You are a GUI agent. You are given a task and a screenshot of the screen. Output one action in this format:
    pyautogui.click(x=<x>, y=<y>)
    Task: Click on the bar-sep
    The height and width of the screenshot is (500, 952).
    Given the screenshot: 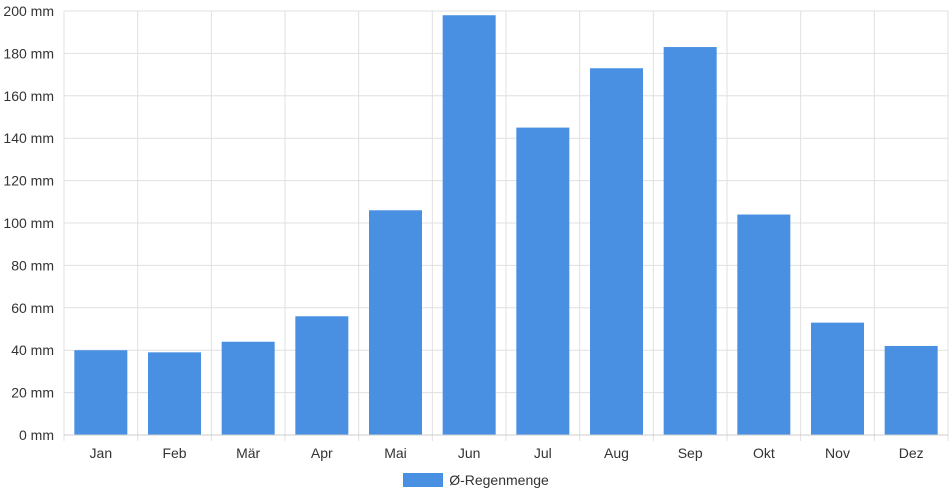 What is the action you would take?
    pyautogui.click(x=690, y=241)
    